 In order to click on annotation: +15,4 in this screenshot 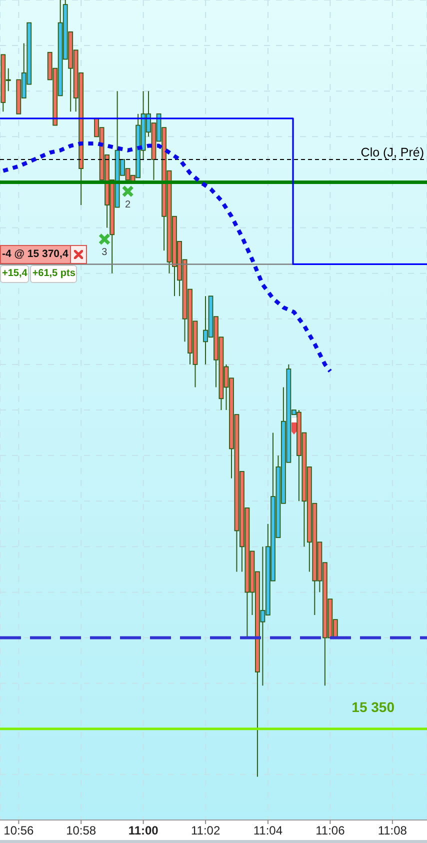, I will do `click(15, 274)`.